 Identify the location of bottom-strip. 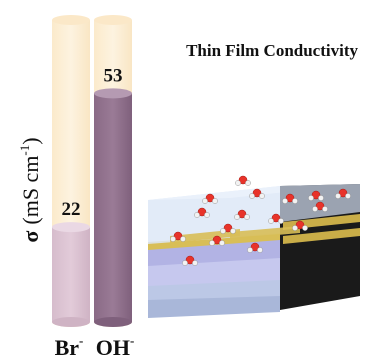
(214, 307).